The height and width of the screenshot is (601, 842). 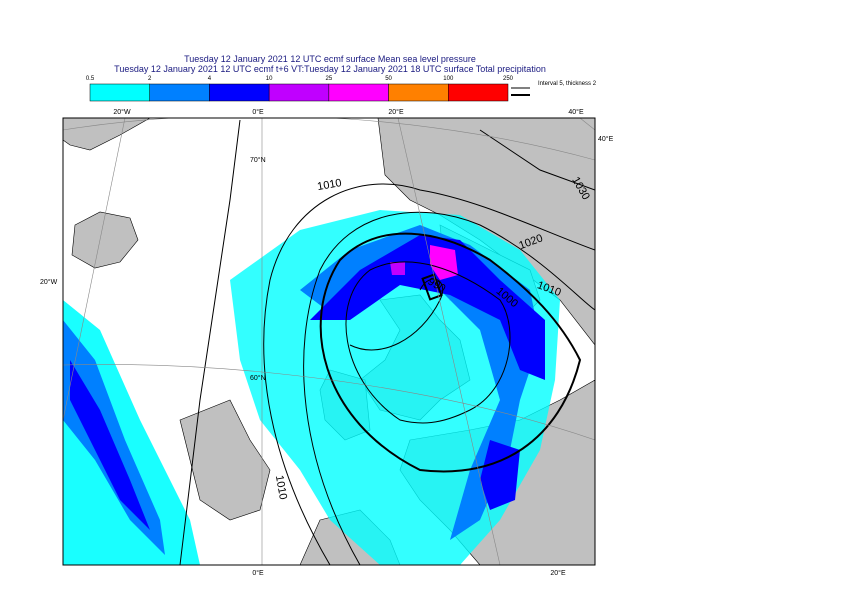 I want to click on colorbar-label: 100, so click(x=448, y=79).